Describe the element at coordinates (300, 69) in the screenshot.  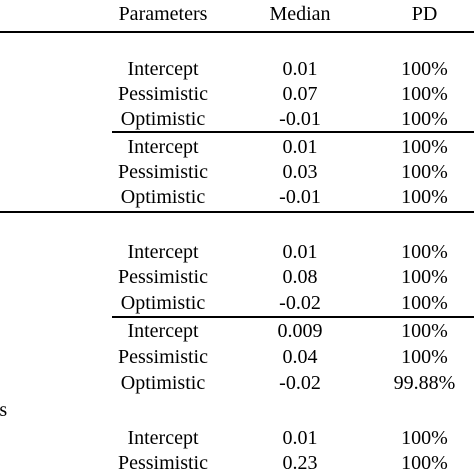
I see `row-1-median: 0.01` at that location.